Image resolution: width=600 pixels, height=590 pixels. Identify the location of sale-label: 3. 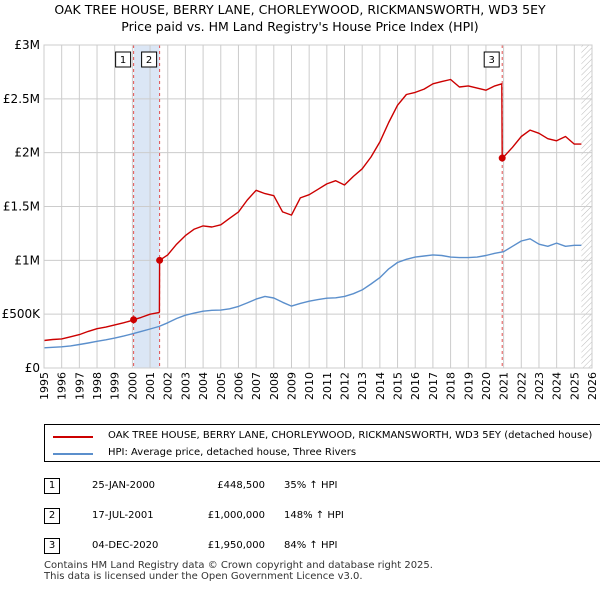
(492, 60).